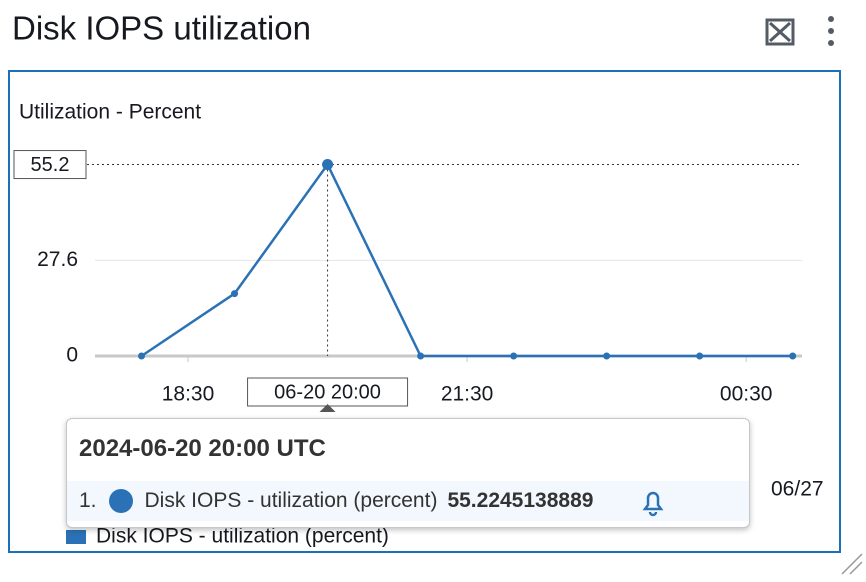 The height and width of the screenshot is (582, 866). What do you see at coordinates (120, 501) in the screenshot?
I see `tooltip-dot` at bounding box center [120, 501].